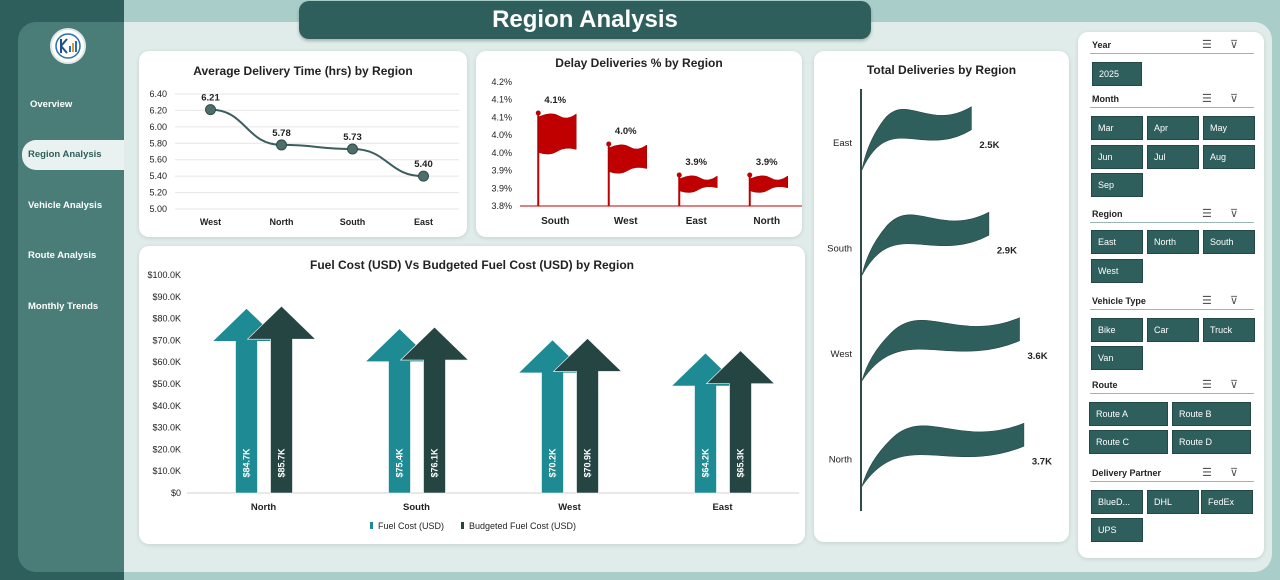  I want to click on slicer-month-jun: Jun, so click(1117, 157).